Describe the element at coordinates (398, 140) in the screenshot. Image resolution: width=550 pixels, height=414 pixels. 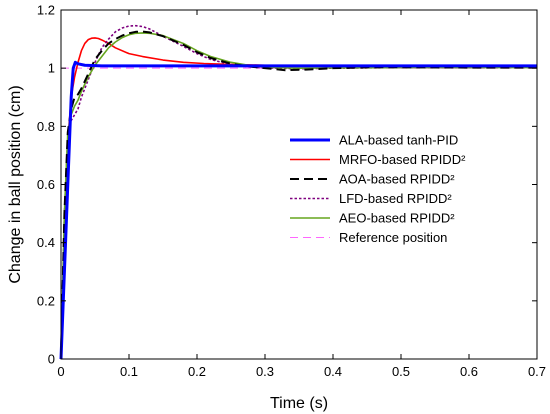
I see `legend-label: ALA-based tanh-PID` at that location.